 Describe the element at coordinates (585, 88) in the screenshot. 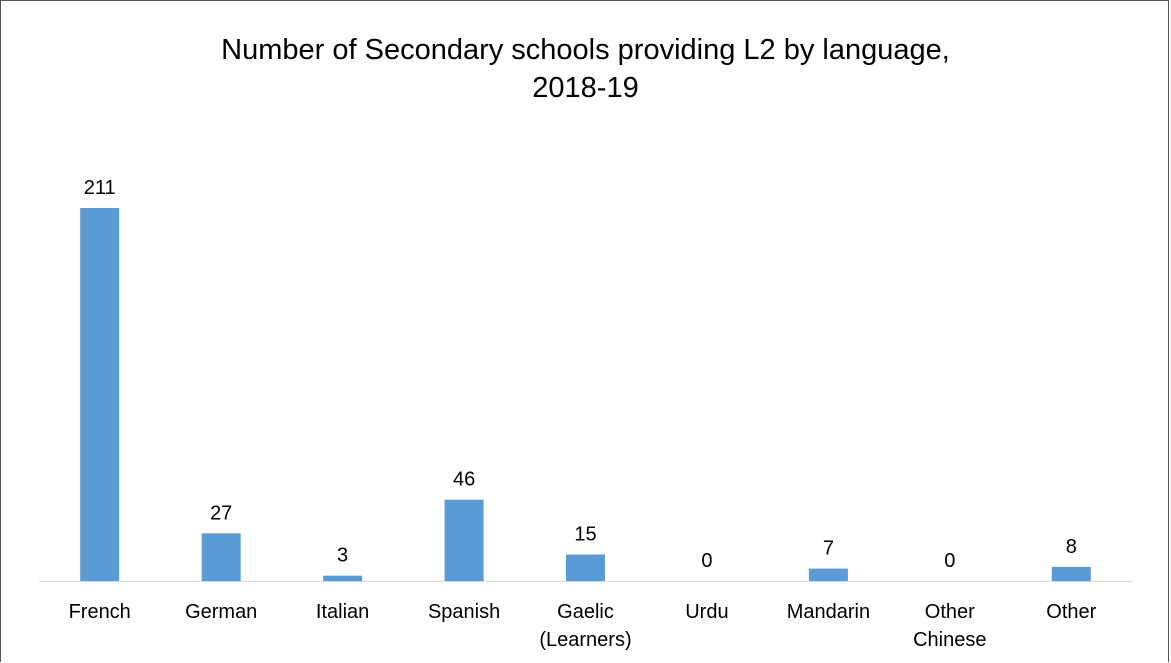

I see `chart-title-line-2: 2018-19` at that location.